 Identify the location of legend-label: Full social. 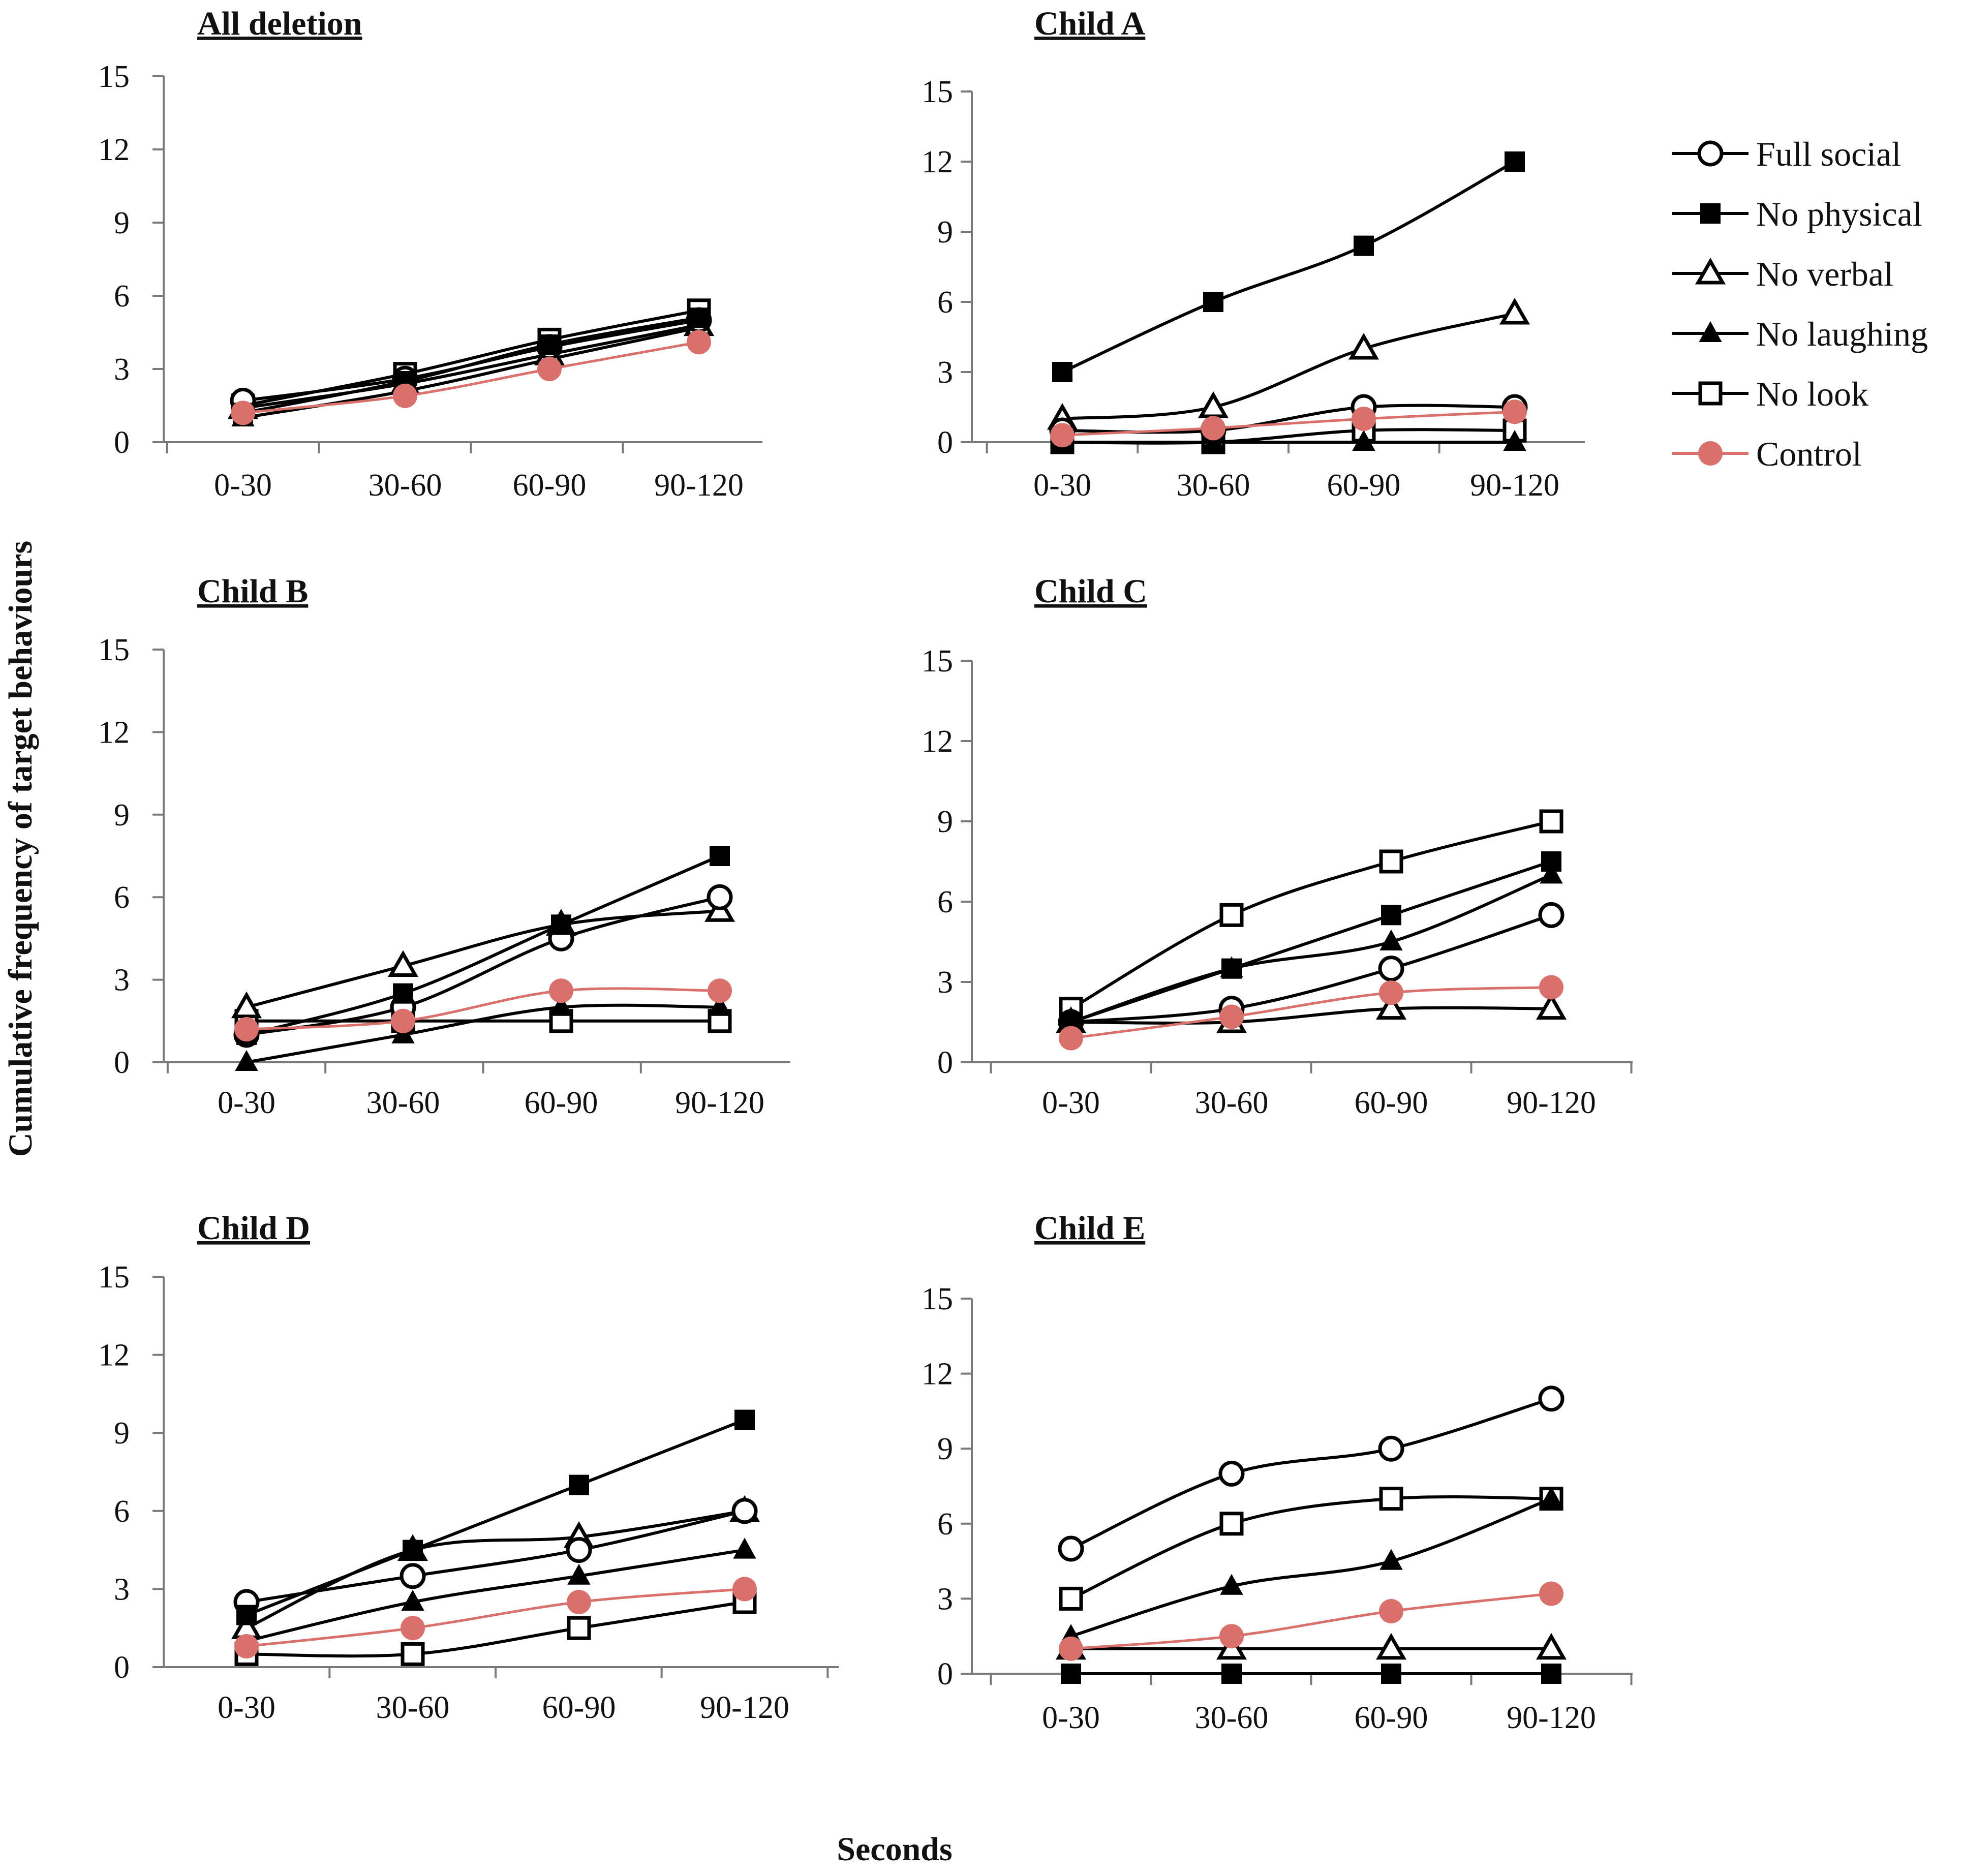
(1828, 154).